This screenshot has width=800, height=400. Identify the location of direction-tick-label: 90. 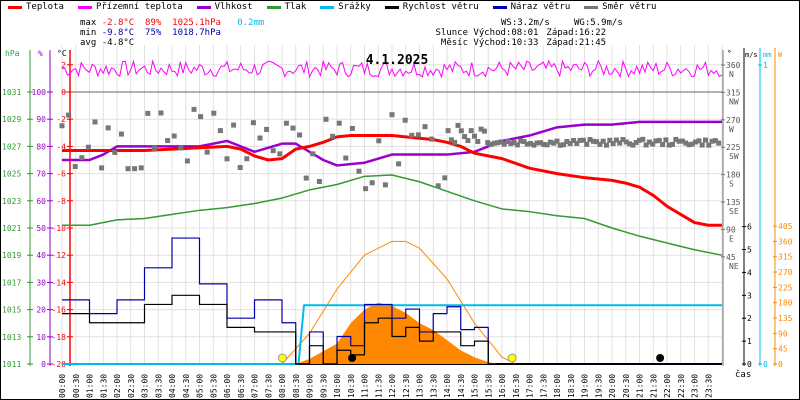
(731, 229).